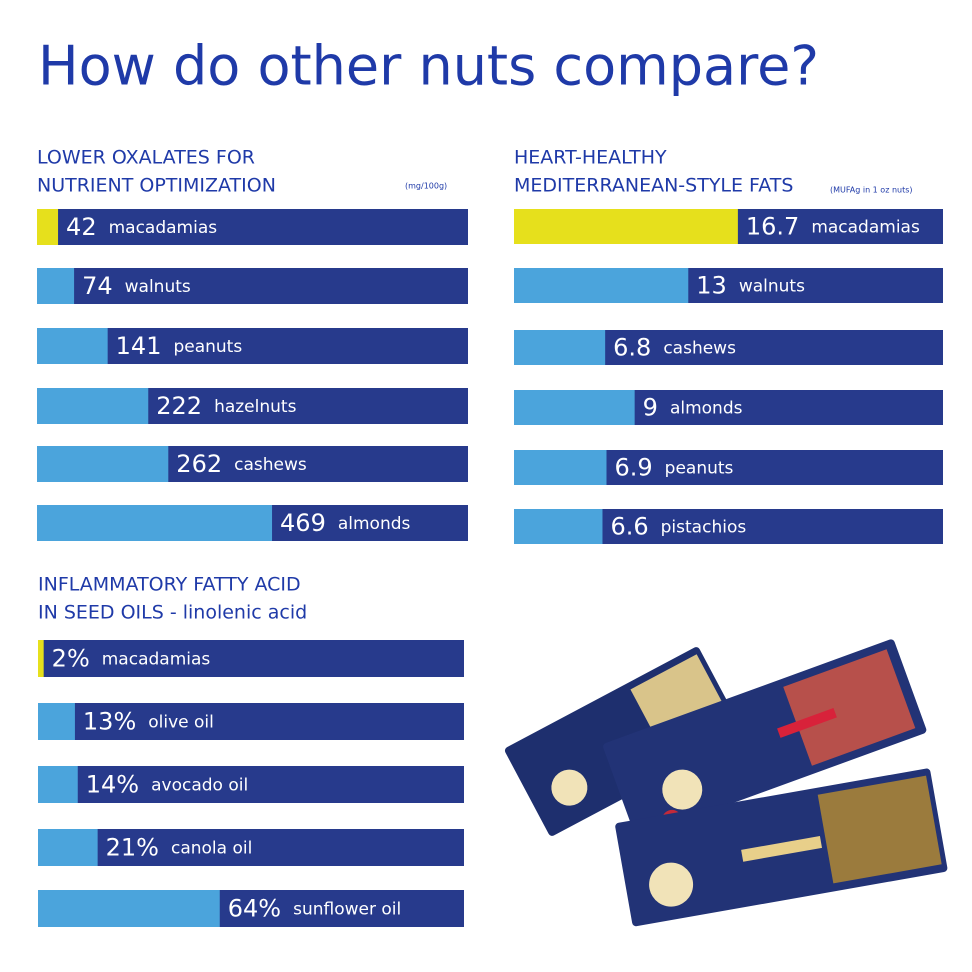  I want to click on value-label: 13, so click(711, 286).